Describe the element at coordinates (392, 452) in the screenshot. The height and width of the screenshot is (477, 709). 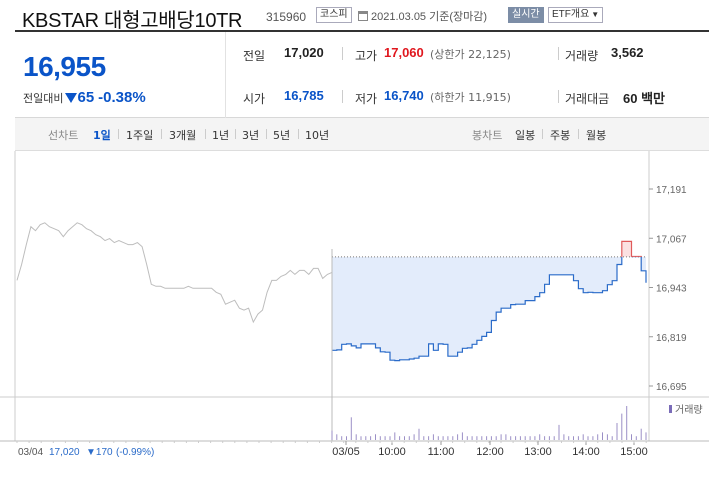
I see `x-tick-label: 10:00` at that location.